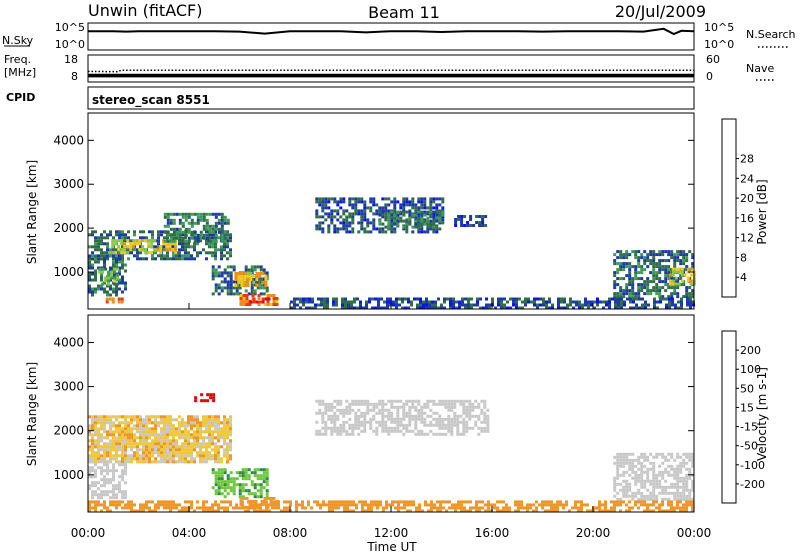  I want to click on velocity-colorbar-label: -15, so click(749, 427).